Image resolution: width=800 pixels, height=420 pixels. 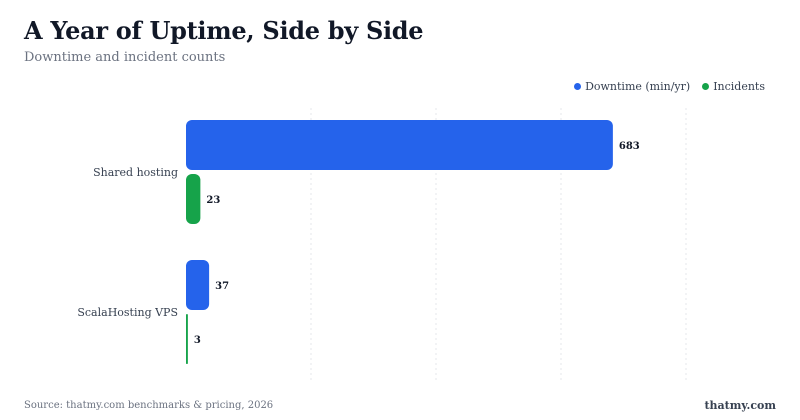 I want to click on data-label: 37, so click(x=222, y=286).